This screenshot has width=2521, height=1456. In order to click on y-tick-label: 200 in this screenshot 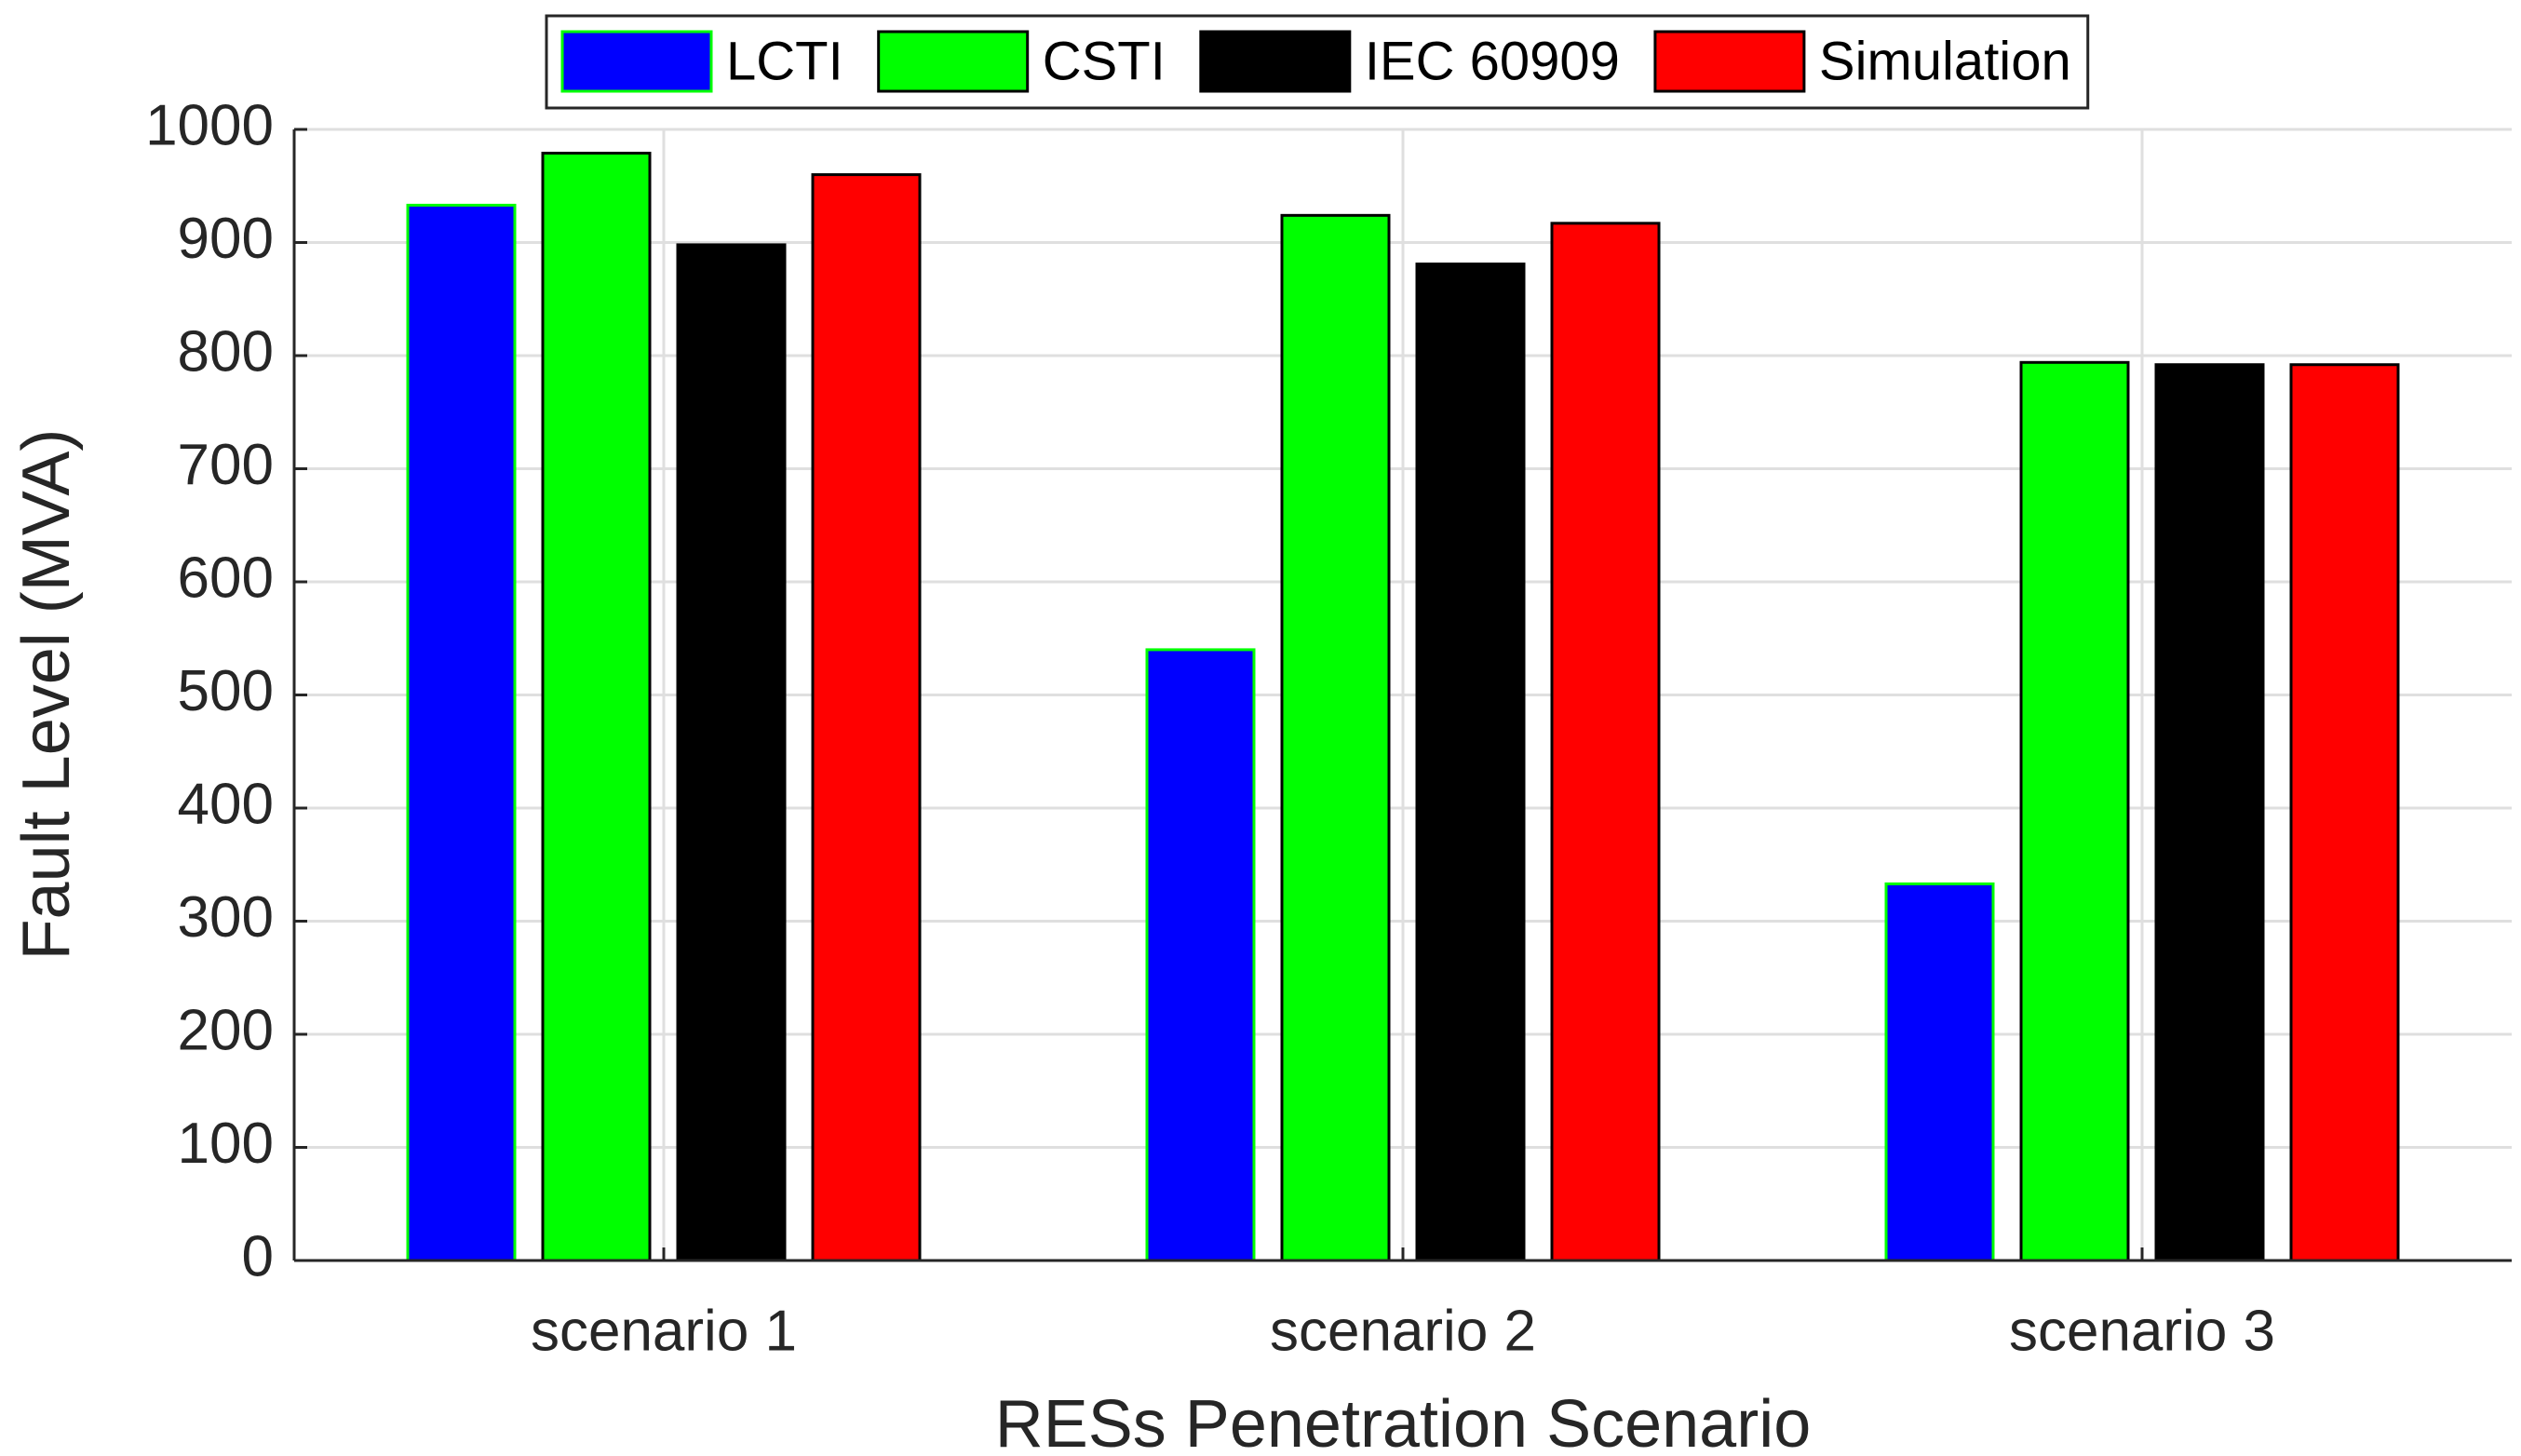, I will do `click(226, 1030)`.